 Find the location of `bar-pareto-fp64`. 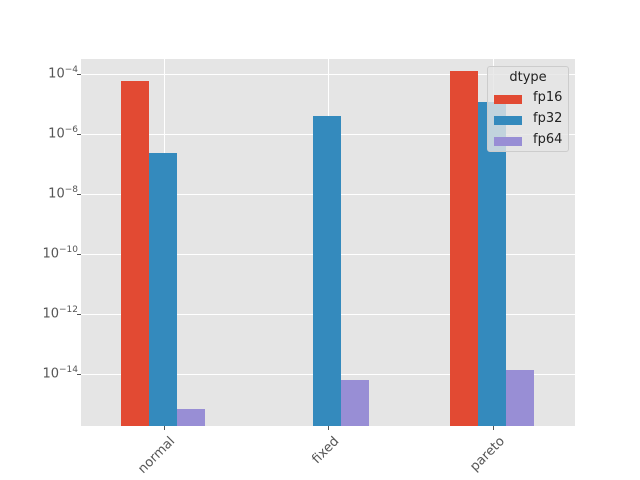

bar-pareto-fp64 is located at coordinates (520, 398).